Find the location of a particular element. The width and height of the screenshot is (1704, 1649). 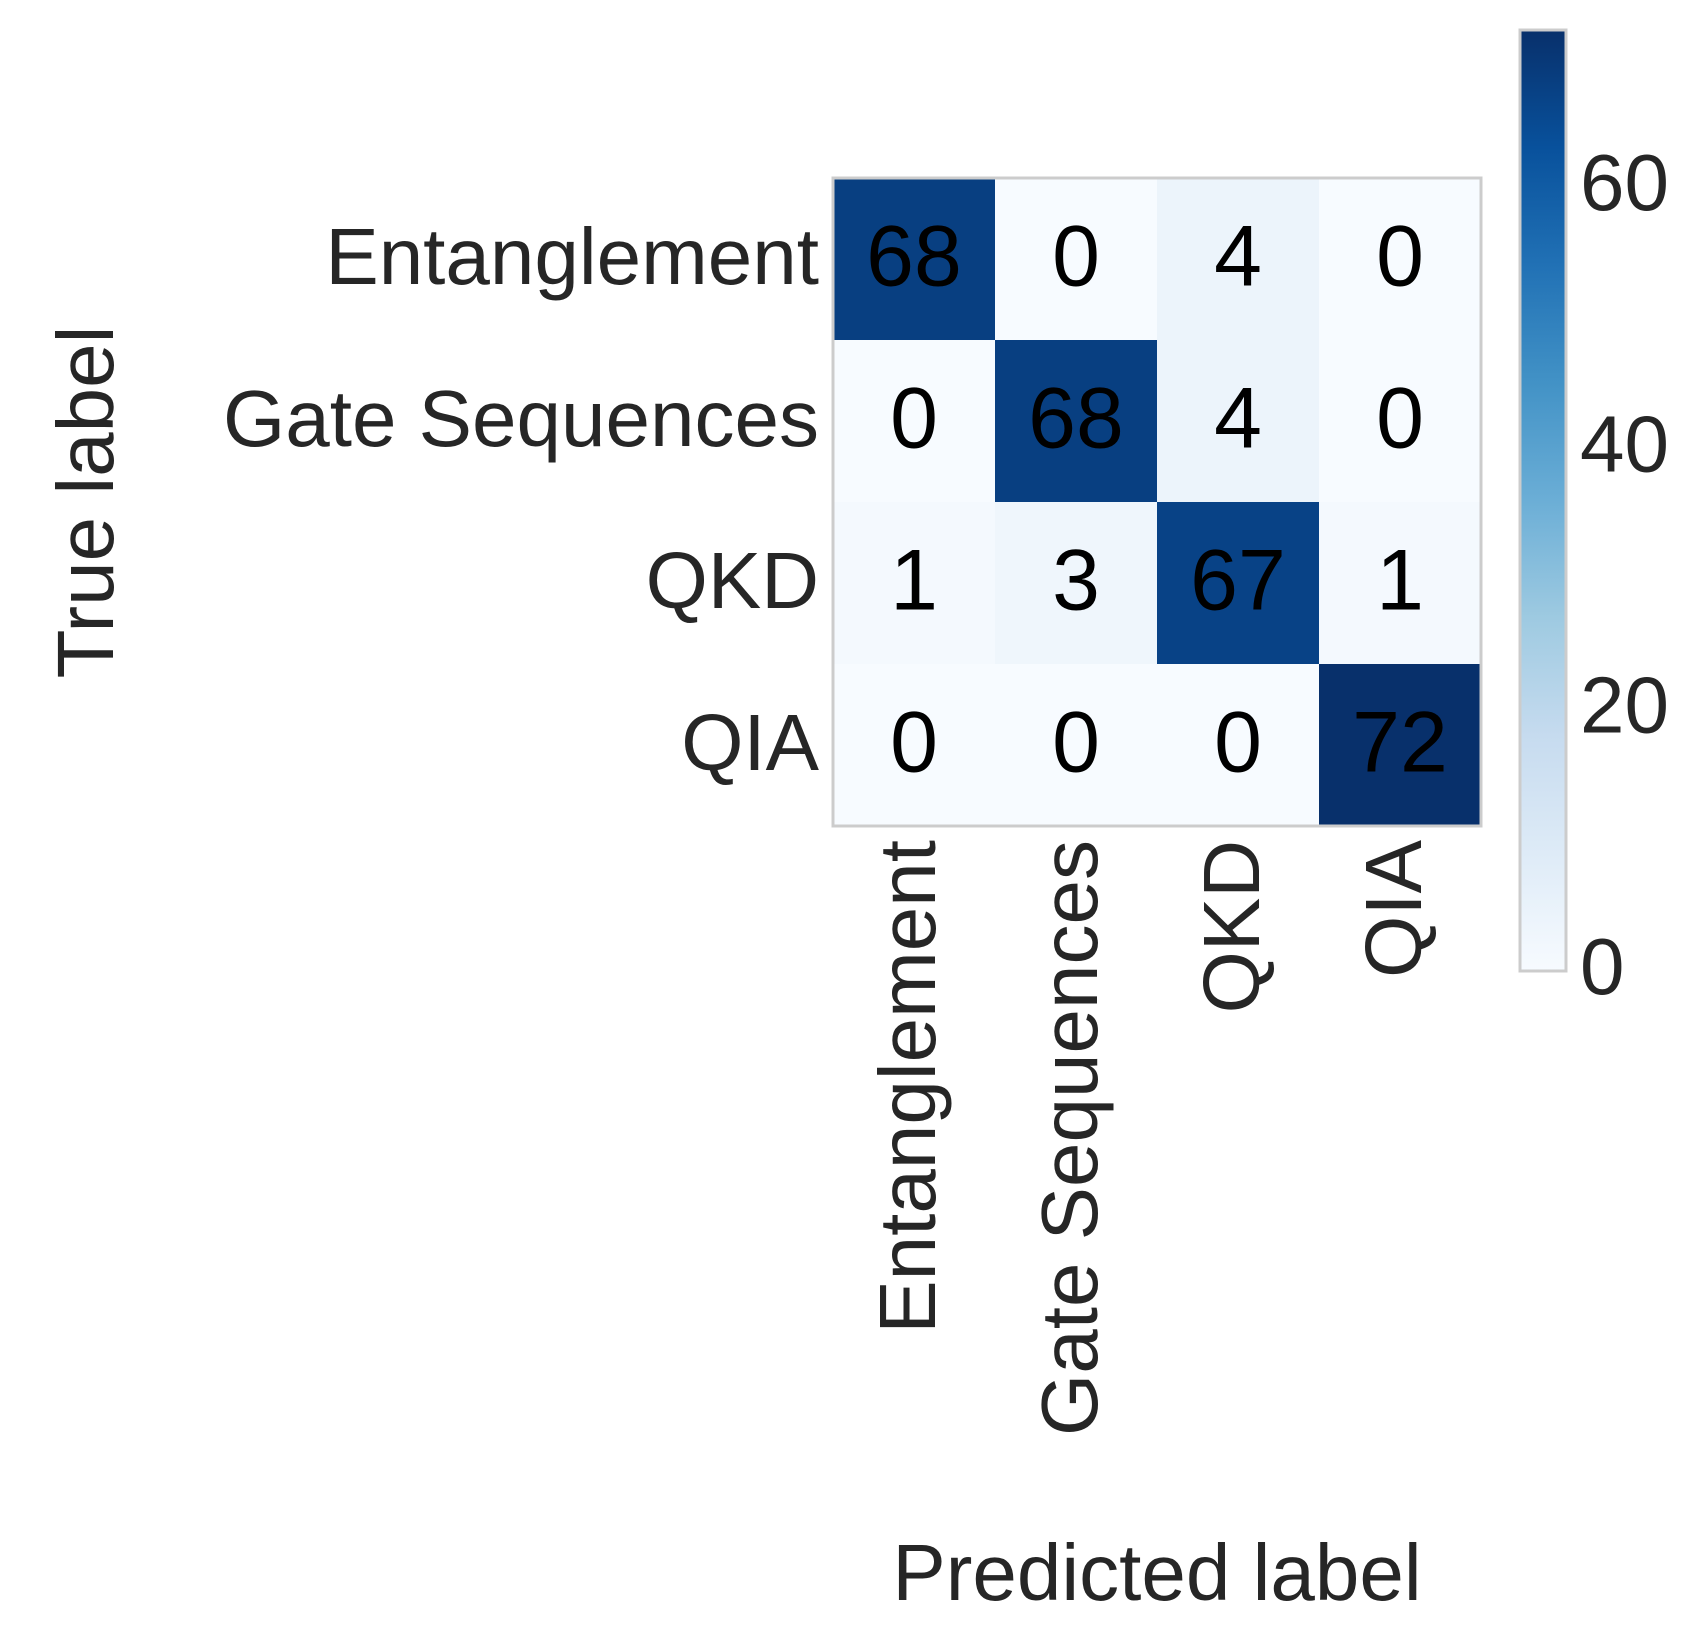

cell-value-label: 72 is located at coordinates (1400, 743).